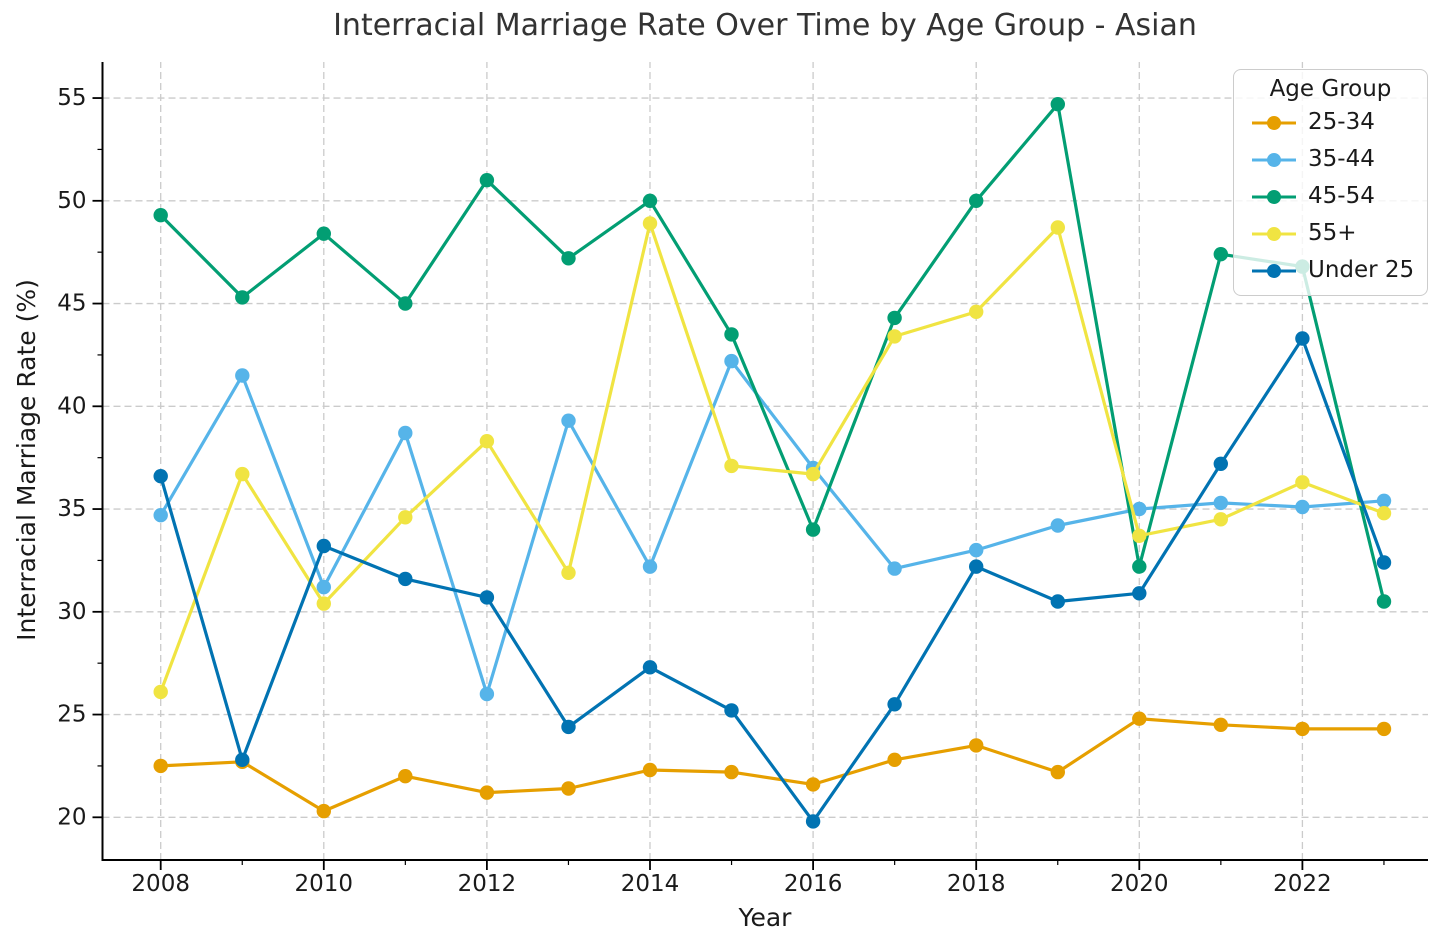 The width and height of the screenshot is (1456, 951). Describe the element at coordinates (650, 884) in the screenshot. I see `x-tick-label: 2014` at that location.